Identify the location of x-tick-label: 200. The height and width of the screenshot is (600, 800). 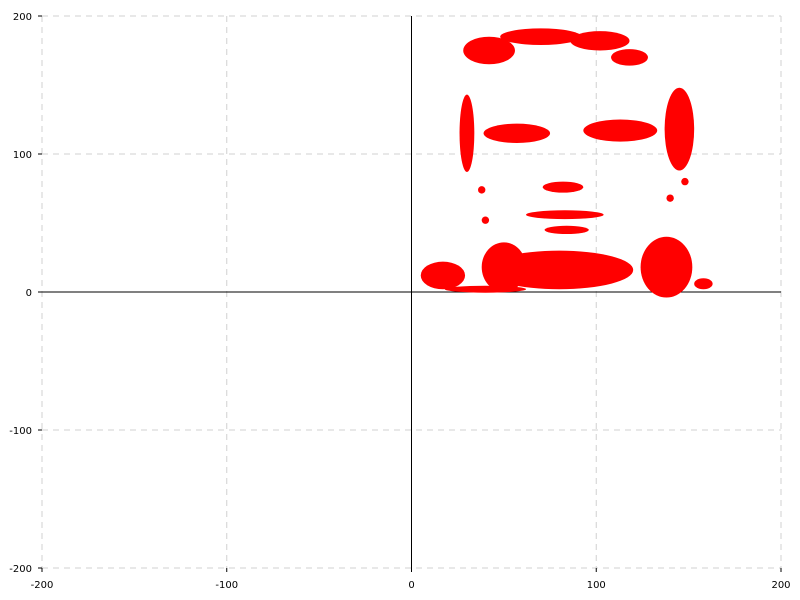
(780, 585).